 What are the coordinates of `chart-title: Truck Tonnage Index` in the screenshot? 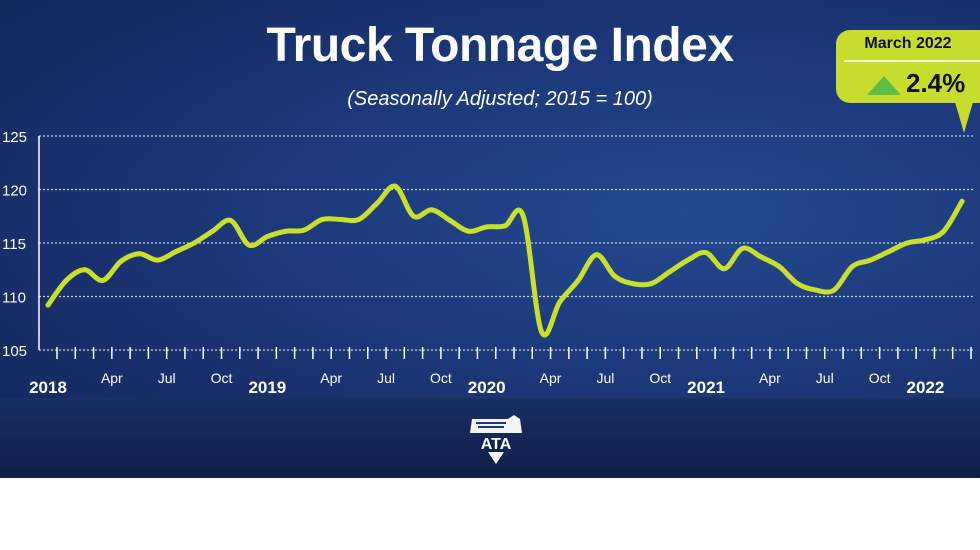 It's located at (500, 45).